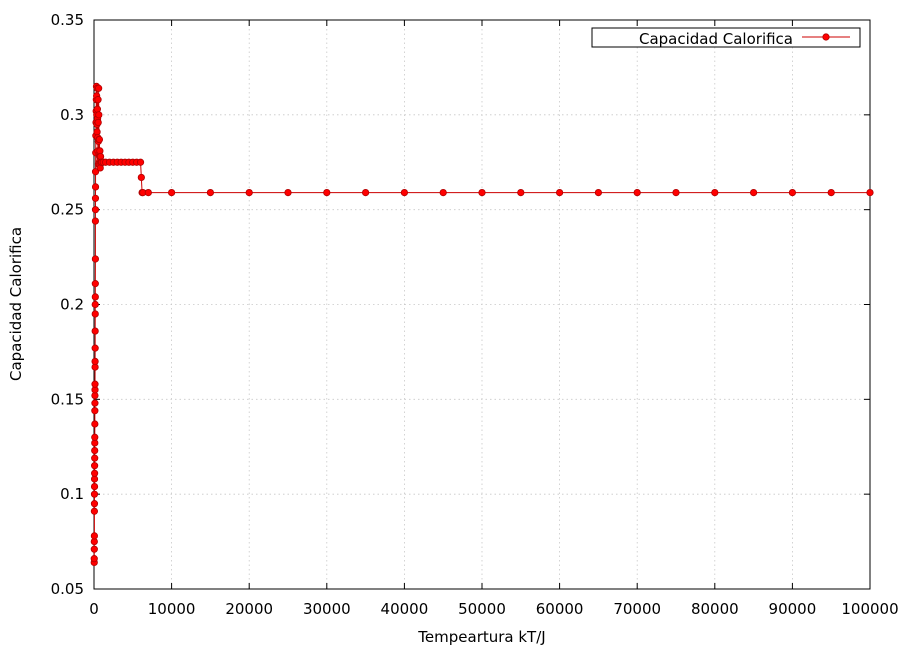 The width and height of the screenshot is (900, 650). I want to click on x-tick-label: 50000, so click(482, 609).